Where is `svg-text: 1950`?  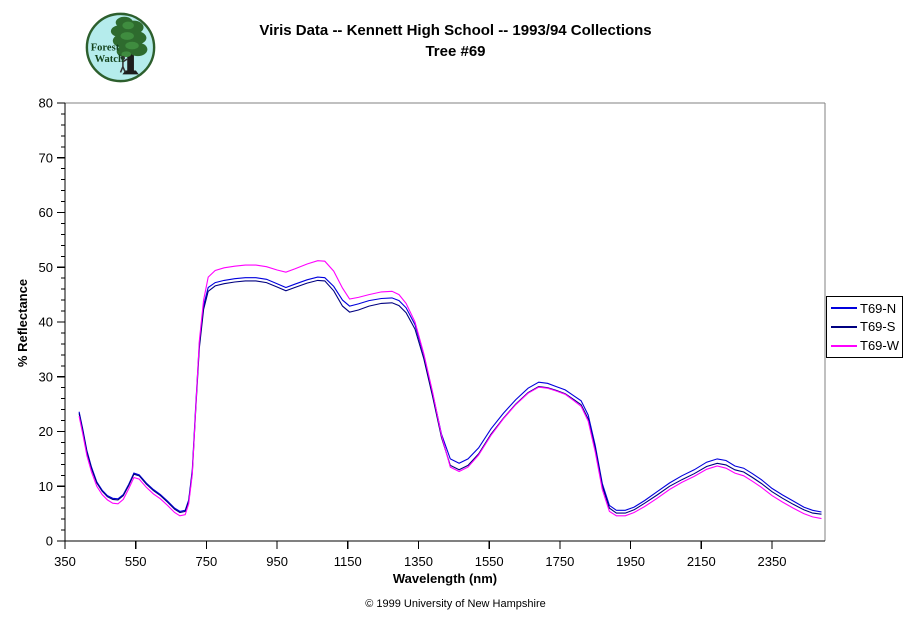
svg-text: 1950 is located at coordinates (630, 561).